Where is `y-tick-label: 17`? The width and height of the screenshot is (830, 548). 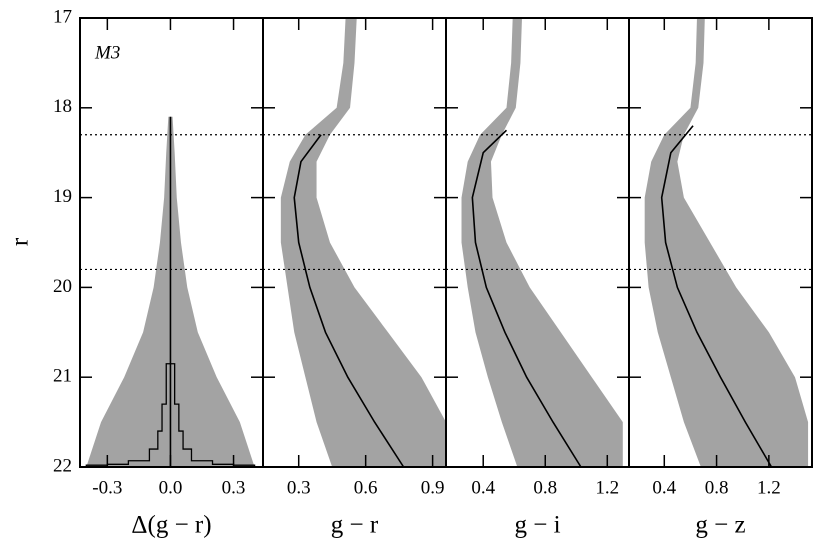
y-tick-label: 17 is located at coordinates (62, 16).